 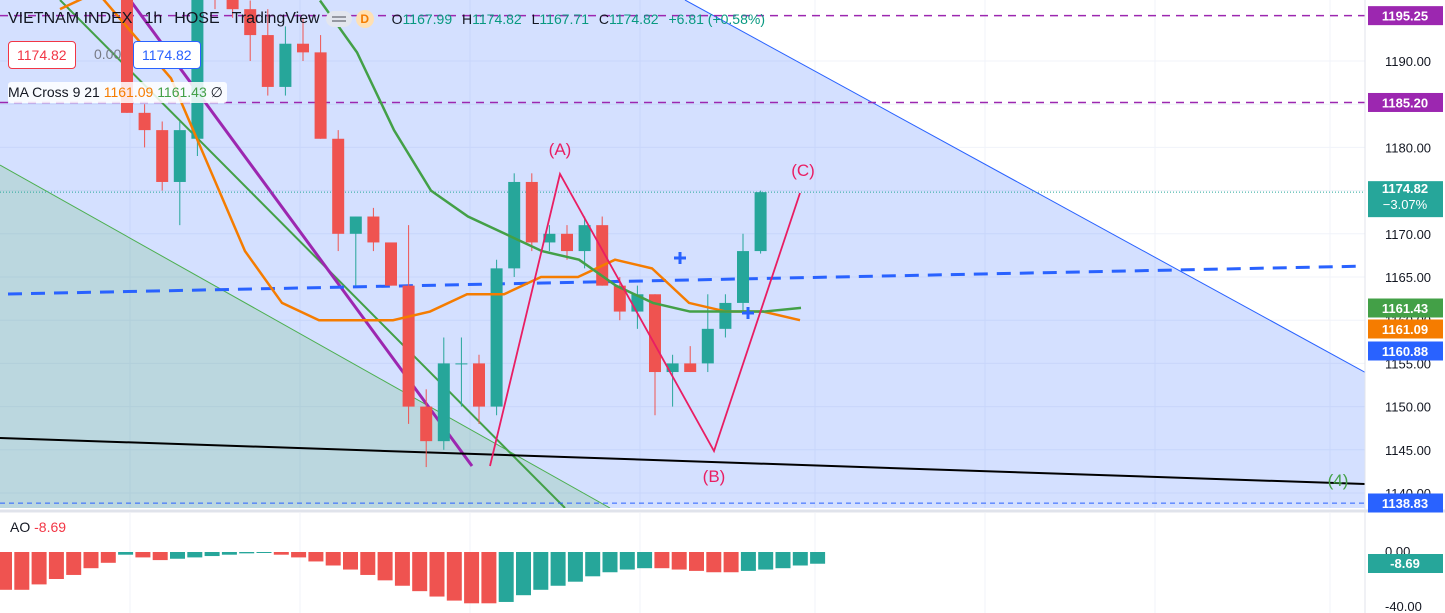 I want to click on ma-cross-legend: MA Cross 9 21 1161.09 1161.43 ∅, so click(x=117, y=92).